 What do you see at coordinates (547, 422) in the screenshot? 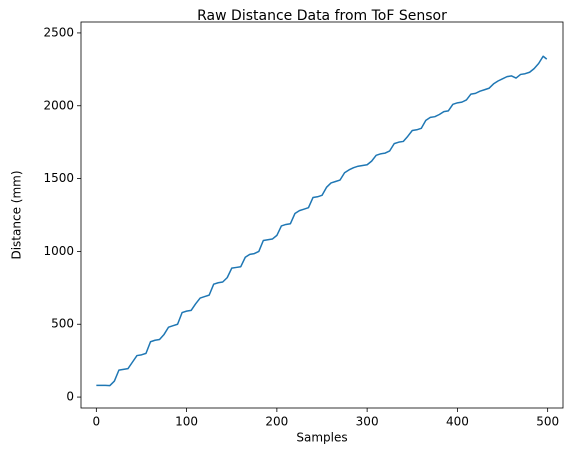
I see `x-tick-label: 500` at bounding box center [547, 422].